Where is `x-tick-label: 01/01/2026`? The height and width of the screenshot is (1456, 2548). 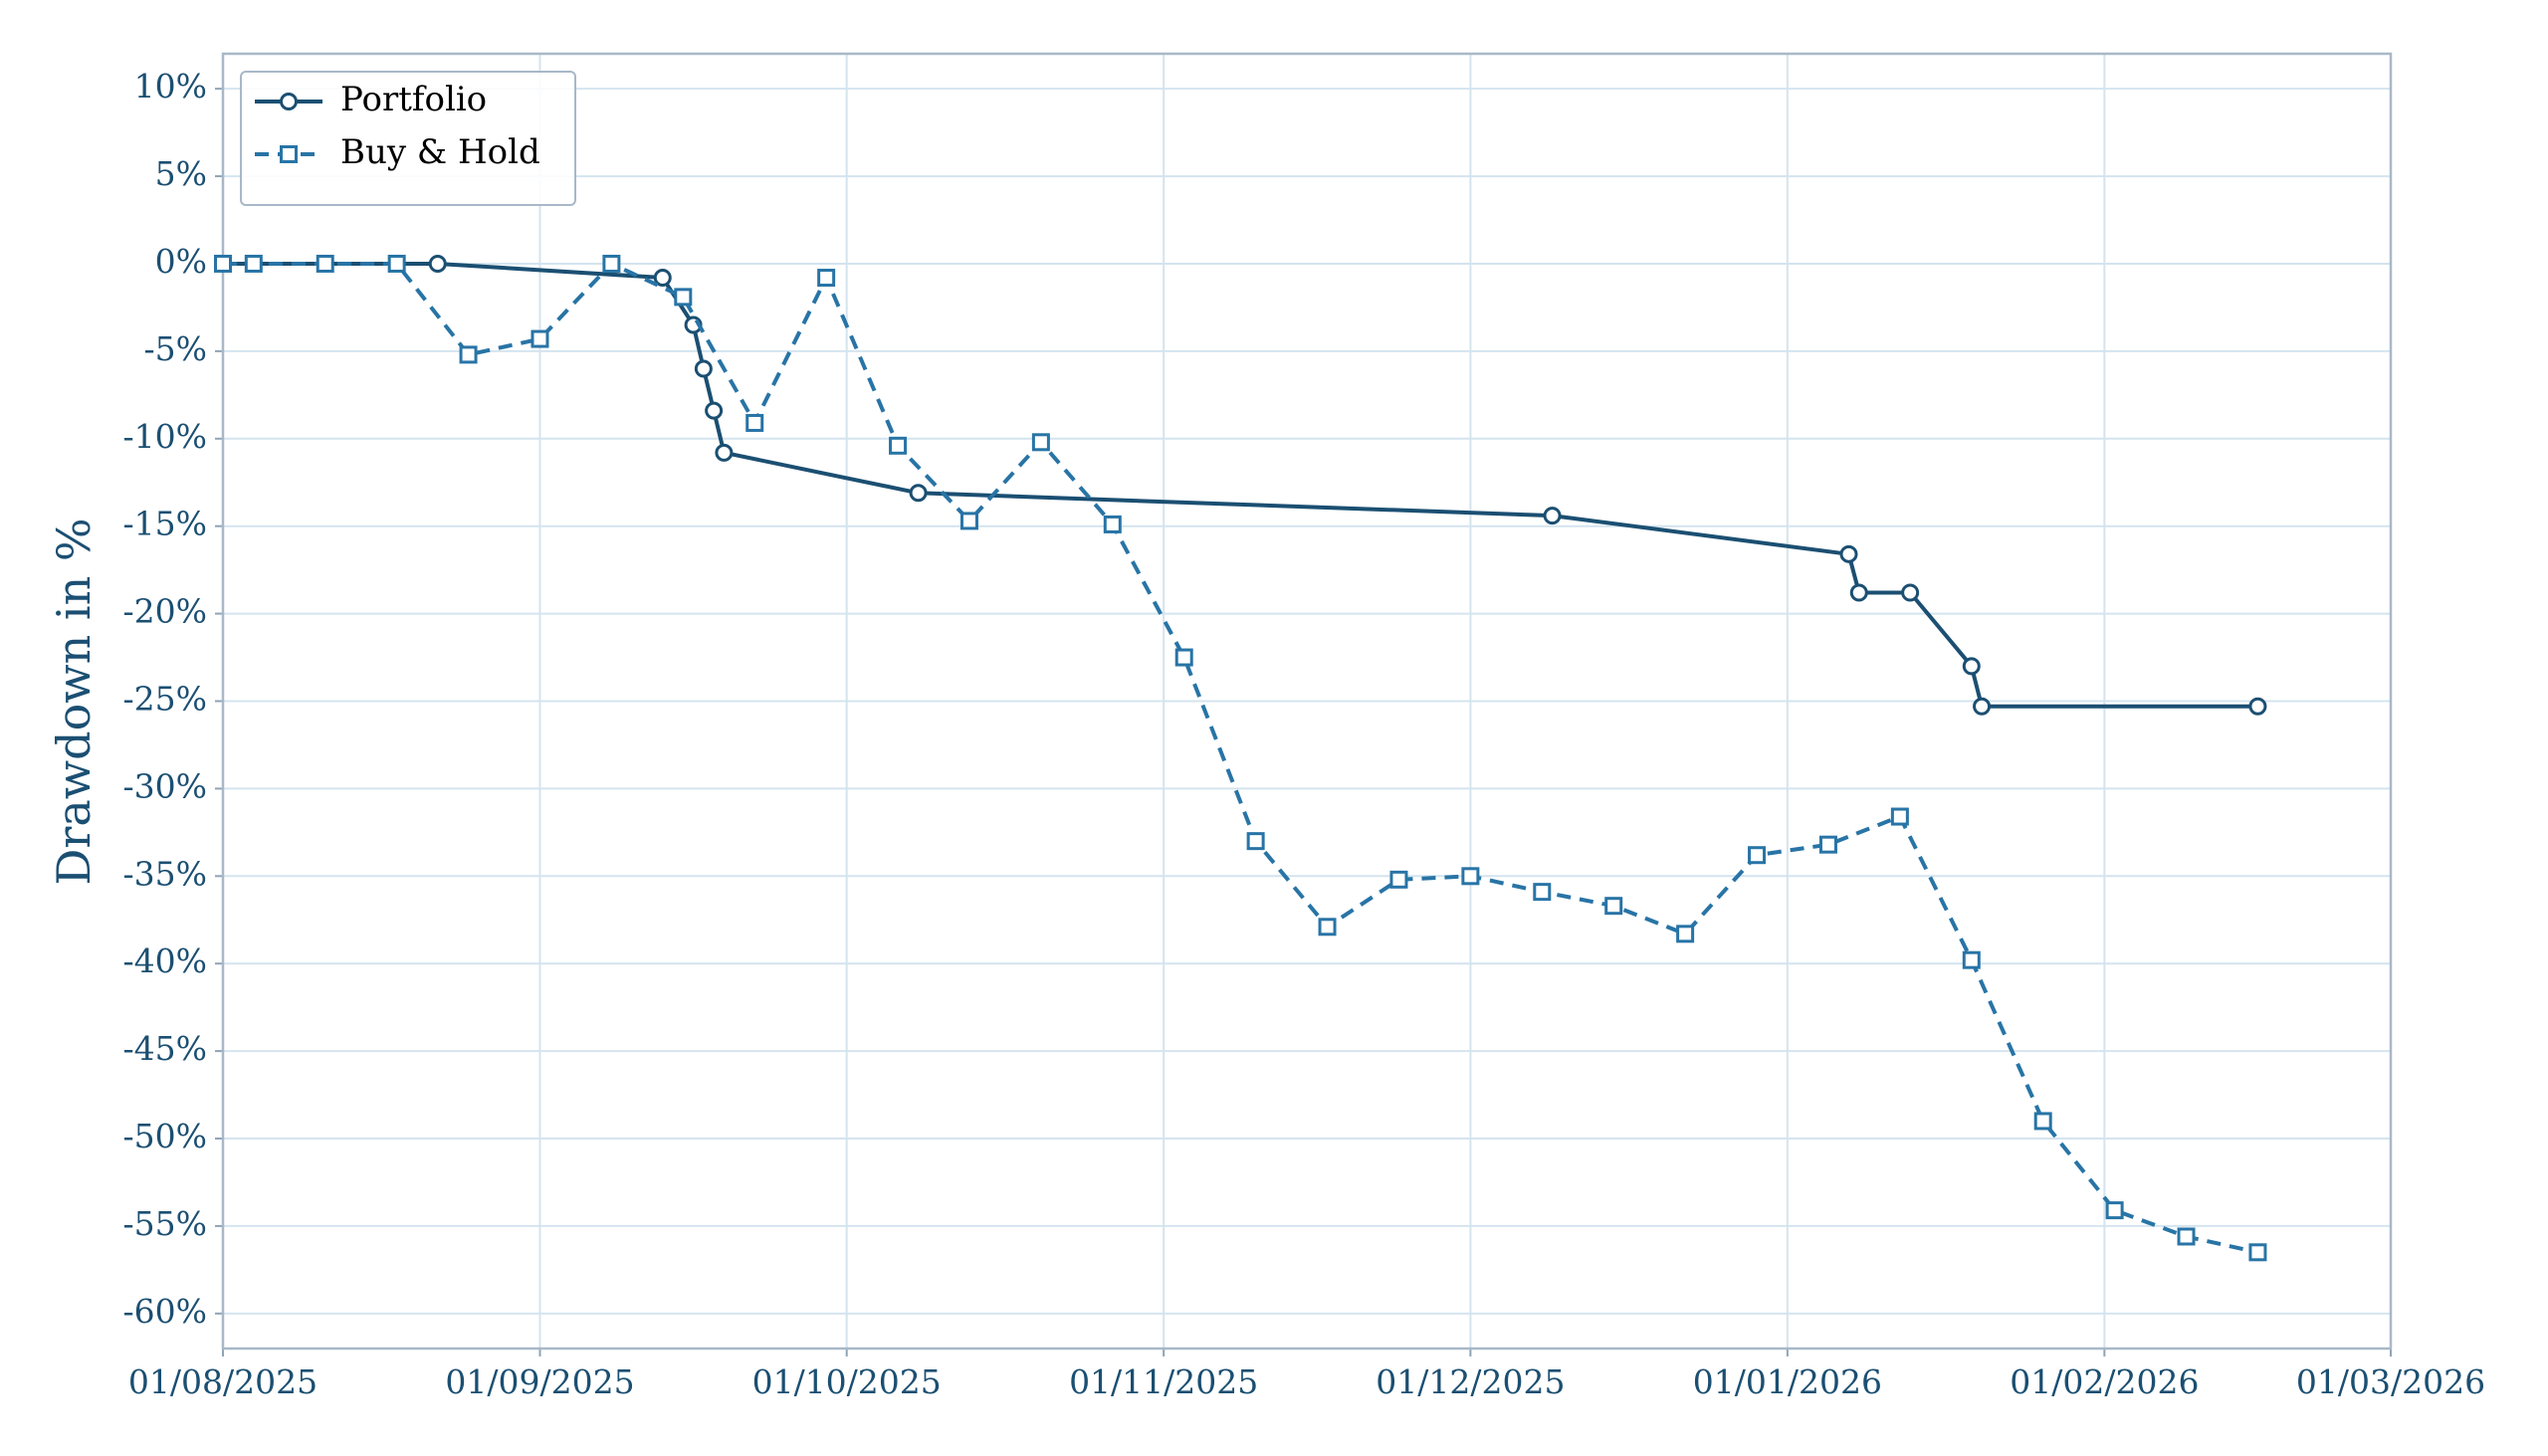
x-tick-label: 01/01/2026 is located at coordinates (1787, 1381).